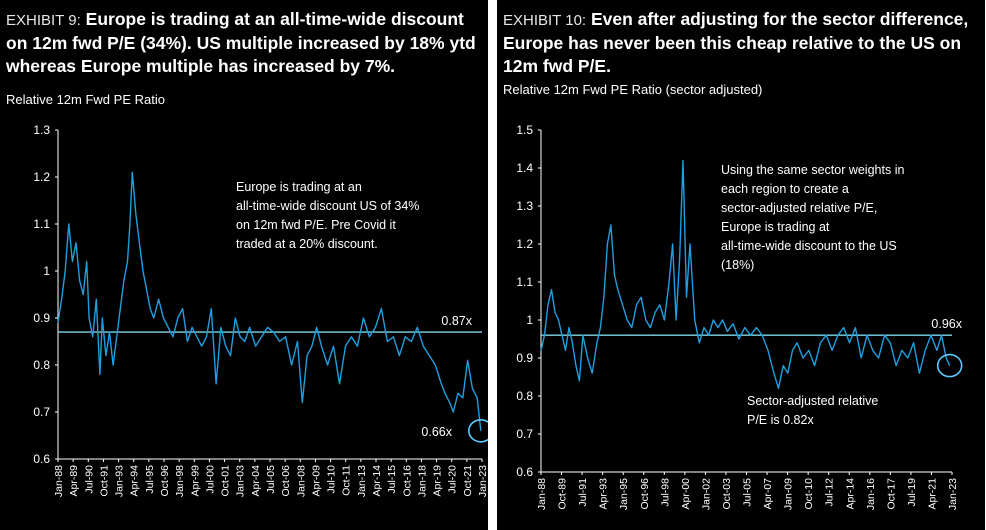 Image resolution: width=986 pixels, height=530 pixels. I want to click on x-tick-label-left: Oct-01, so click(226, 481).